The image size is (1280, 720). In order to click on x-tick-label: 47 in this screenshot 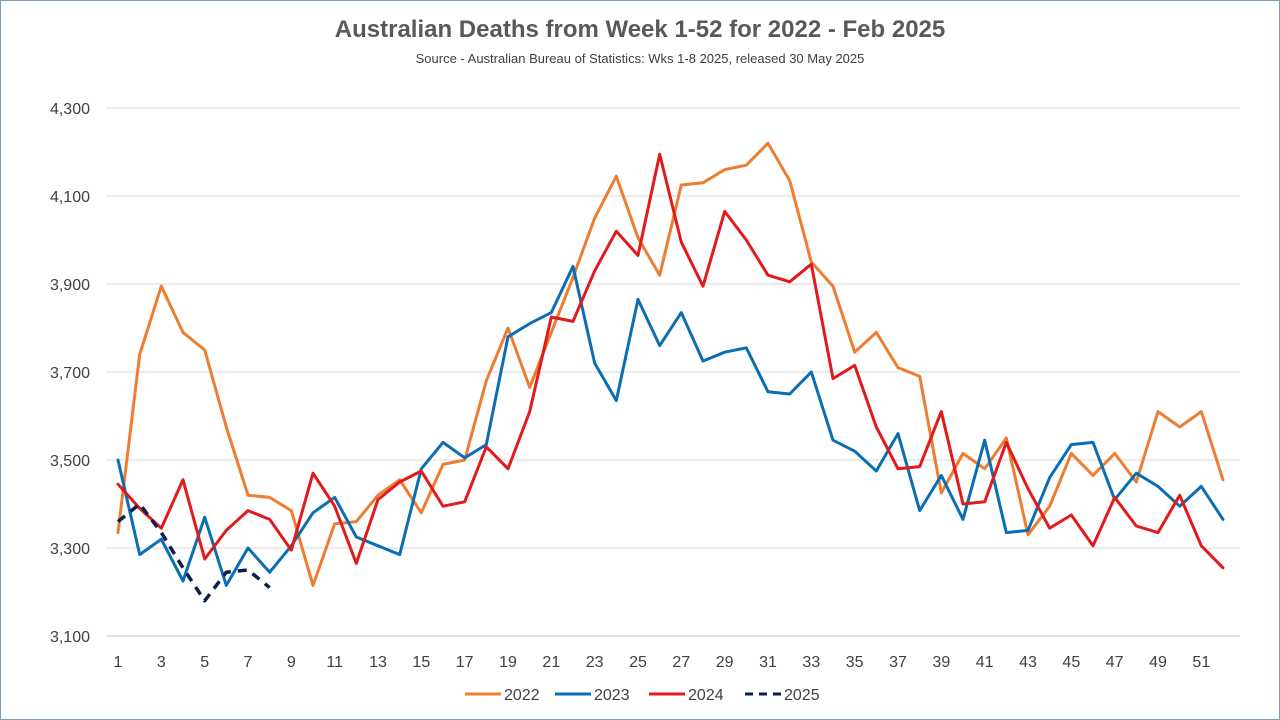, I will do `click(1115, 662)`.